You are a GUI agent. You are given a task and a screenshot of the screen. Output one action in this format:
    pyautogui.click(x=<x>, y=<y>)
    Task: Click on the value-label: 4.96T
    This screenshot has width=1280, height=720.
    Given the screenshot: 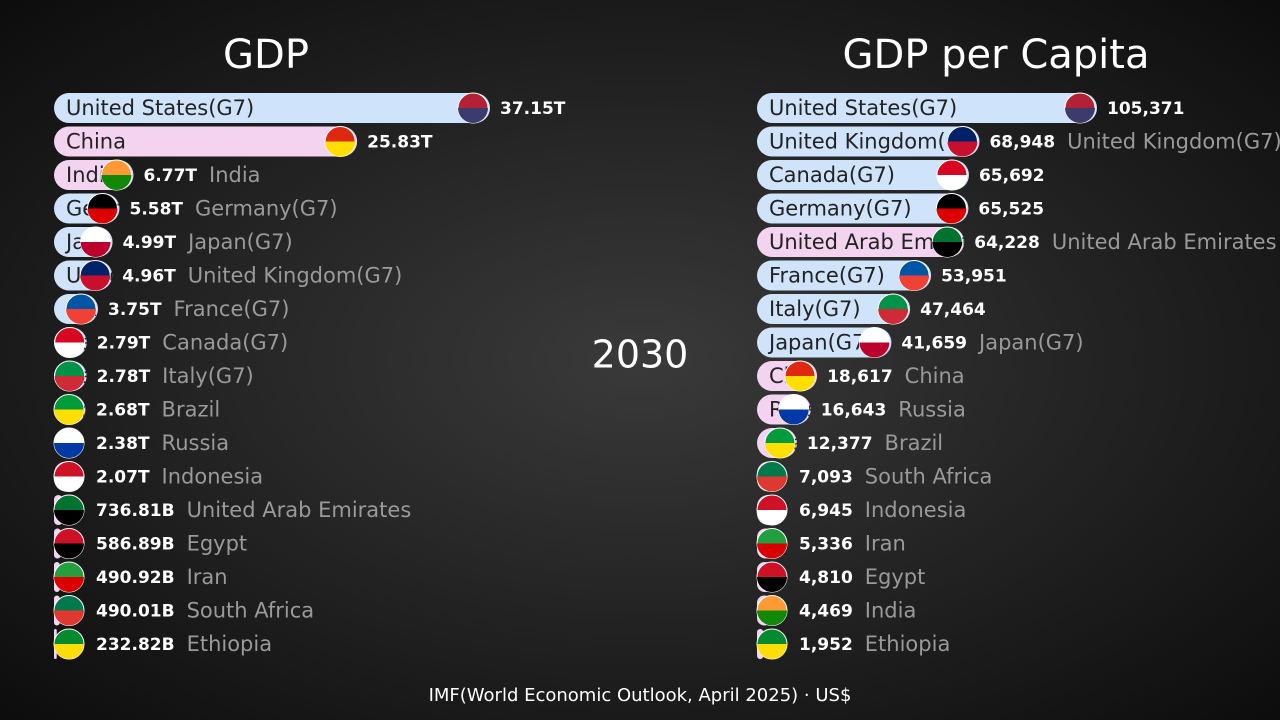 What is the action you would take?
    pyautogui.click(x=149, y=277)
    